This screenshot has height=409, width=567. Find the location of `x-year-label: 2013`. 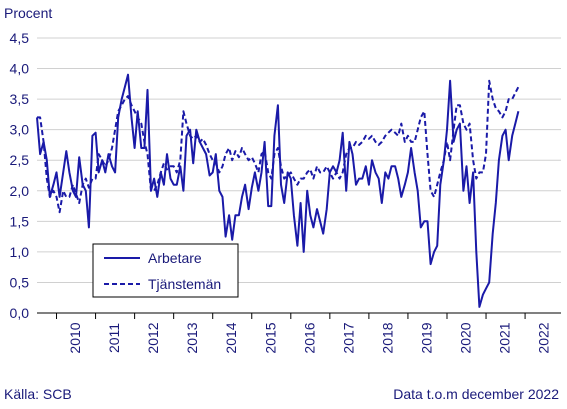

x-year-label: 2013 is located at coordinates (192, 337).